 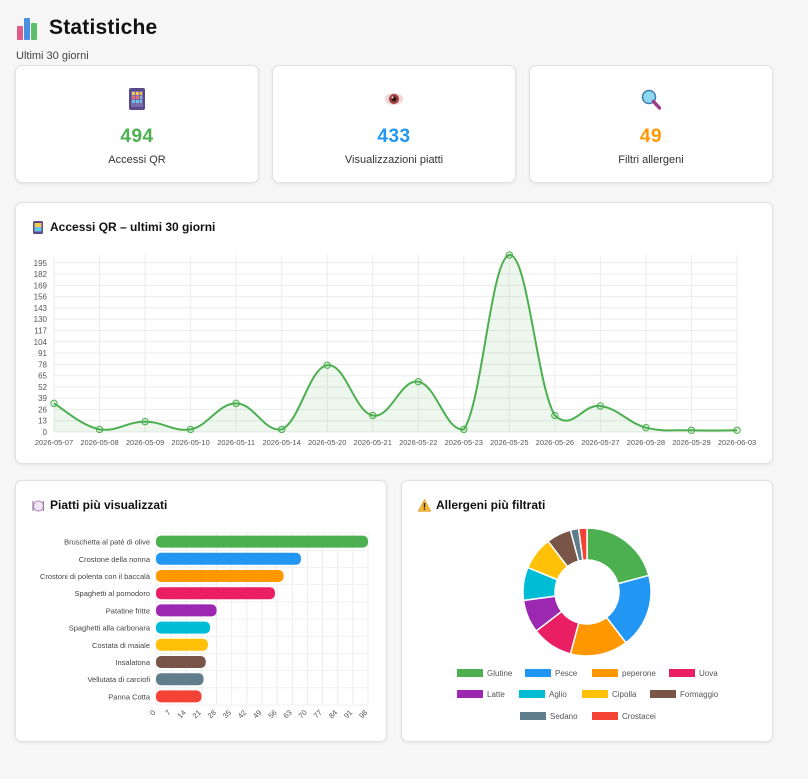 What do you see at coordinates (190, 442) in the screenshot?
I see `x-tick-label: 2026-05-10` at bounding box center [190, 442].